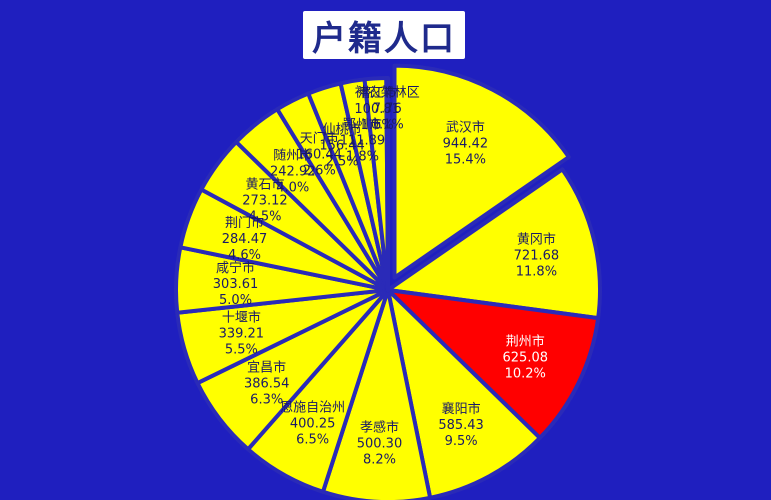 Image resolution: width=771 pixels, height=500 pixels. I want to click on slice-name: 潜江市, so click(377, 93).